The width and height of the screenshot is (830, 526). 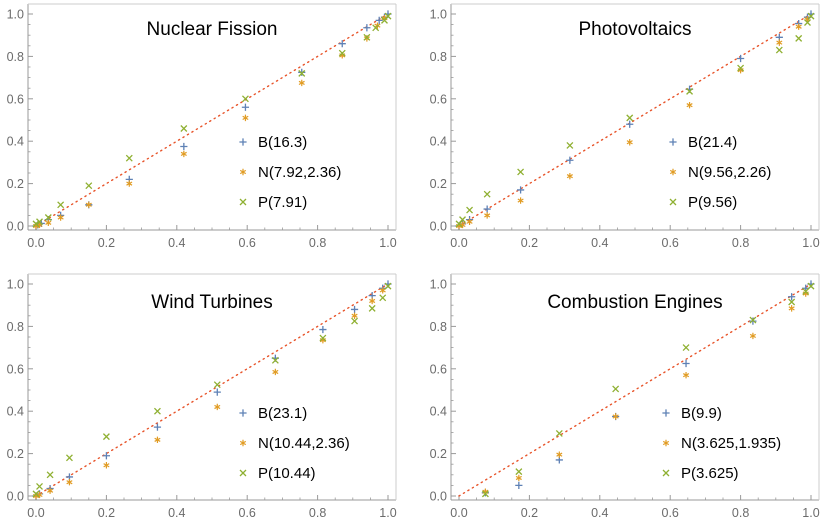 What do you see at coordinates (721, 443) in the screenshot?
I see `legend: B(9.9) N(3.625,1.935) P(3.625)` at bounding box center [721, 443].